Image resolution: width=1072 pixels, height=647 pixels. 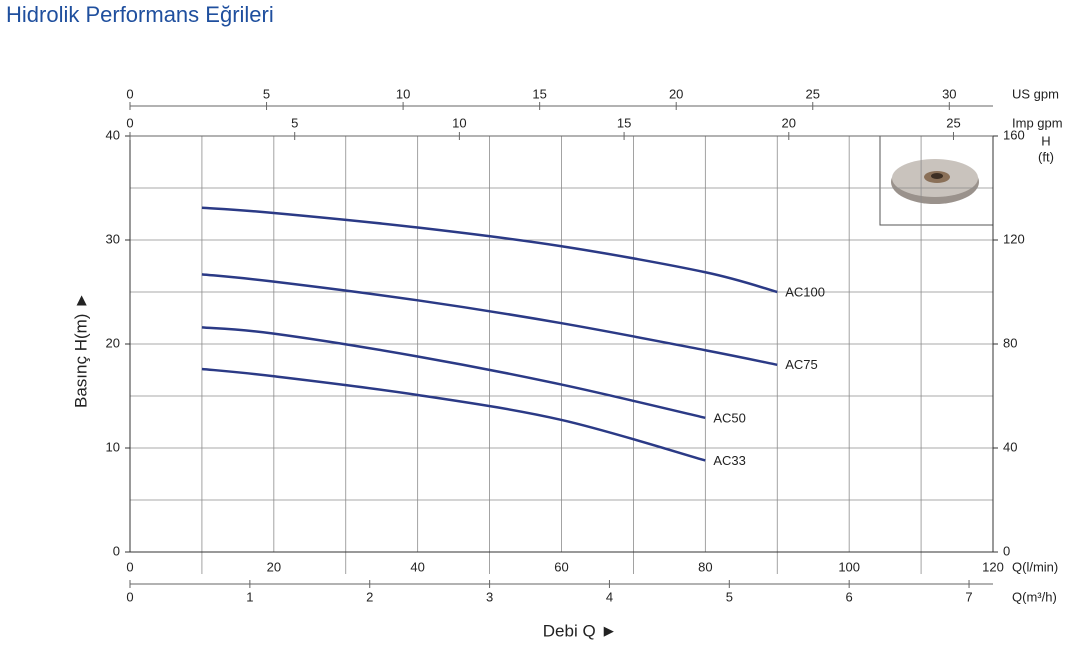 What do you see at coordinates (80, 350) in the screenshot?
I see `y-axis-label: Basınç H(m) ►` at bounding box center [80, 350].